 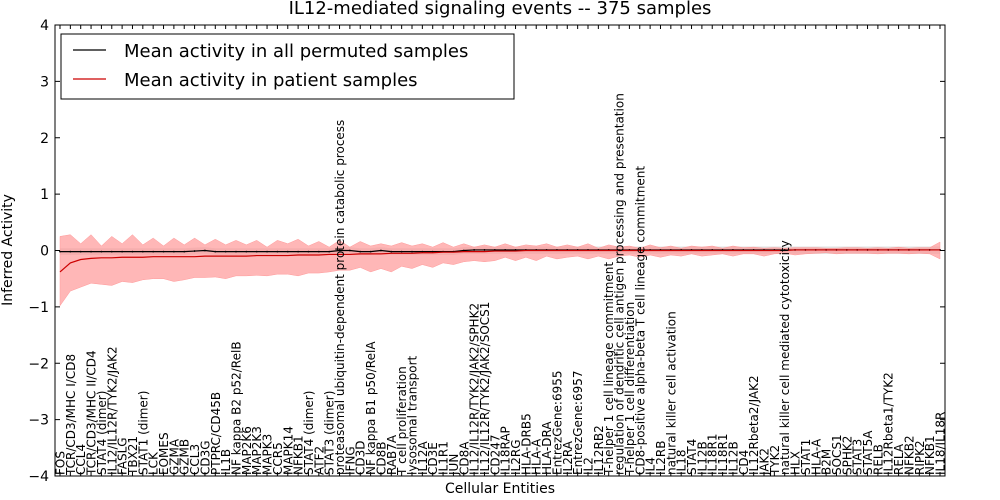 What do you see at coordinates (599, 450) in the screenshot?
I see `x-tick-label: IL12RB2` at bounding box center [599, 450].